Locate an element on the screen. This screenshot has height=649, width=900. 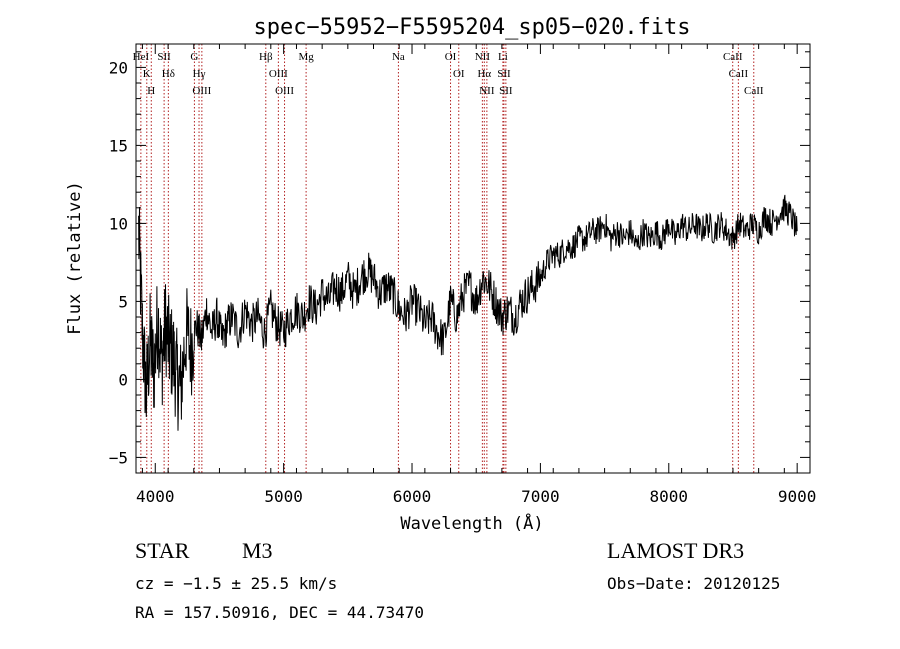
coords-text: RA = 157.50916, DEC = 44.73470 is located at coordinates (279, 612).